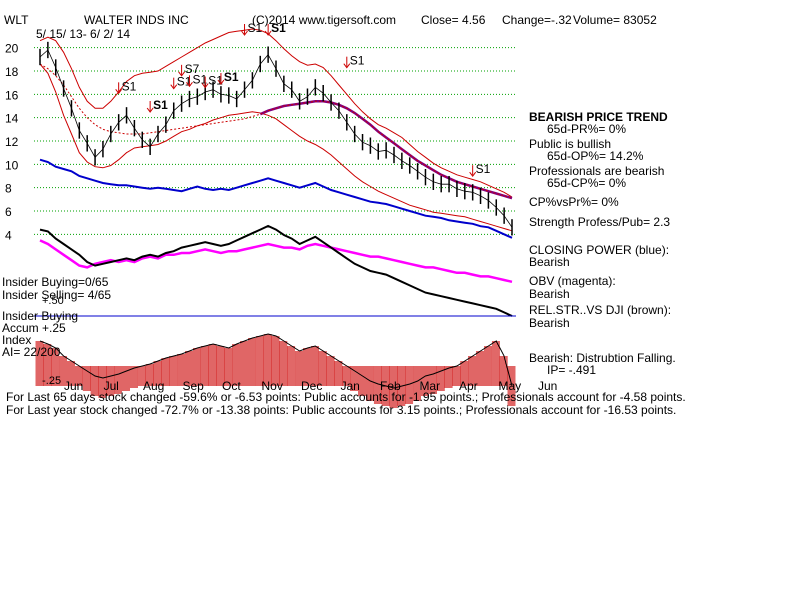  I want to click on x-tick-label: Nov, so click(272, 386).